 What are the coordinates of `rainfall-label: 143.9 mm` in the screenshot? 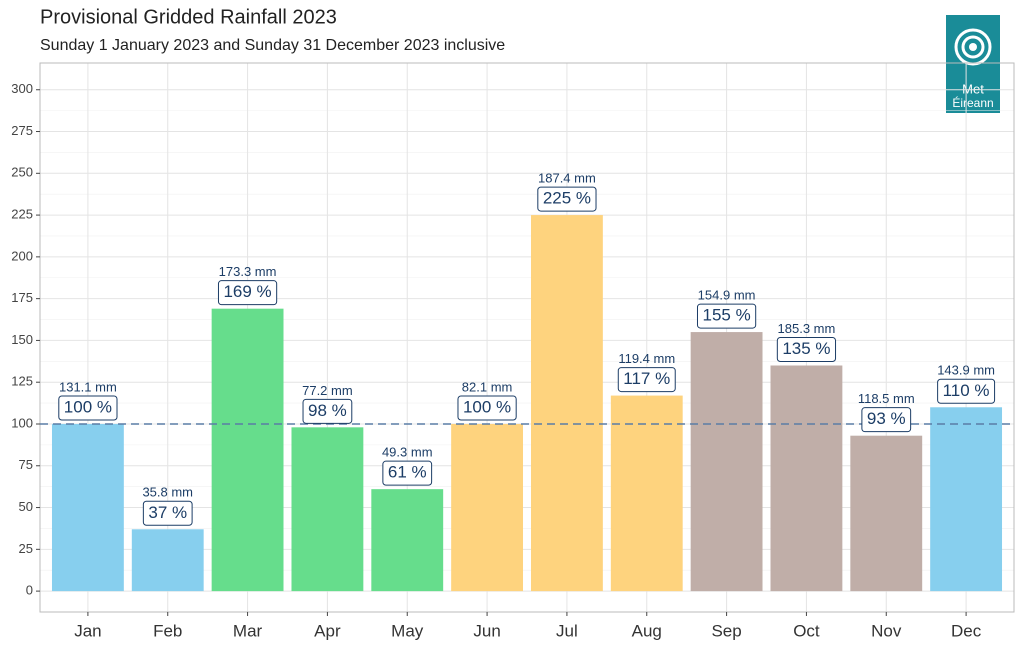 It's located at (966, 370).